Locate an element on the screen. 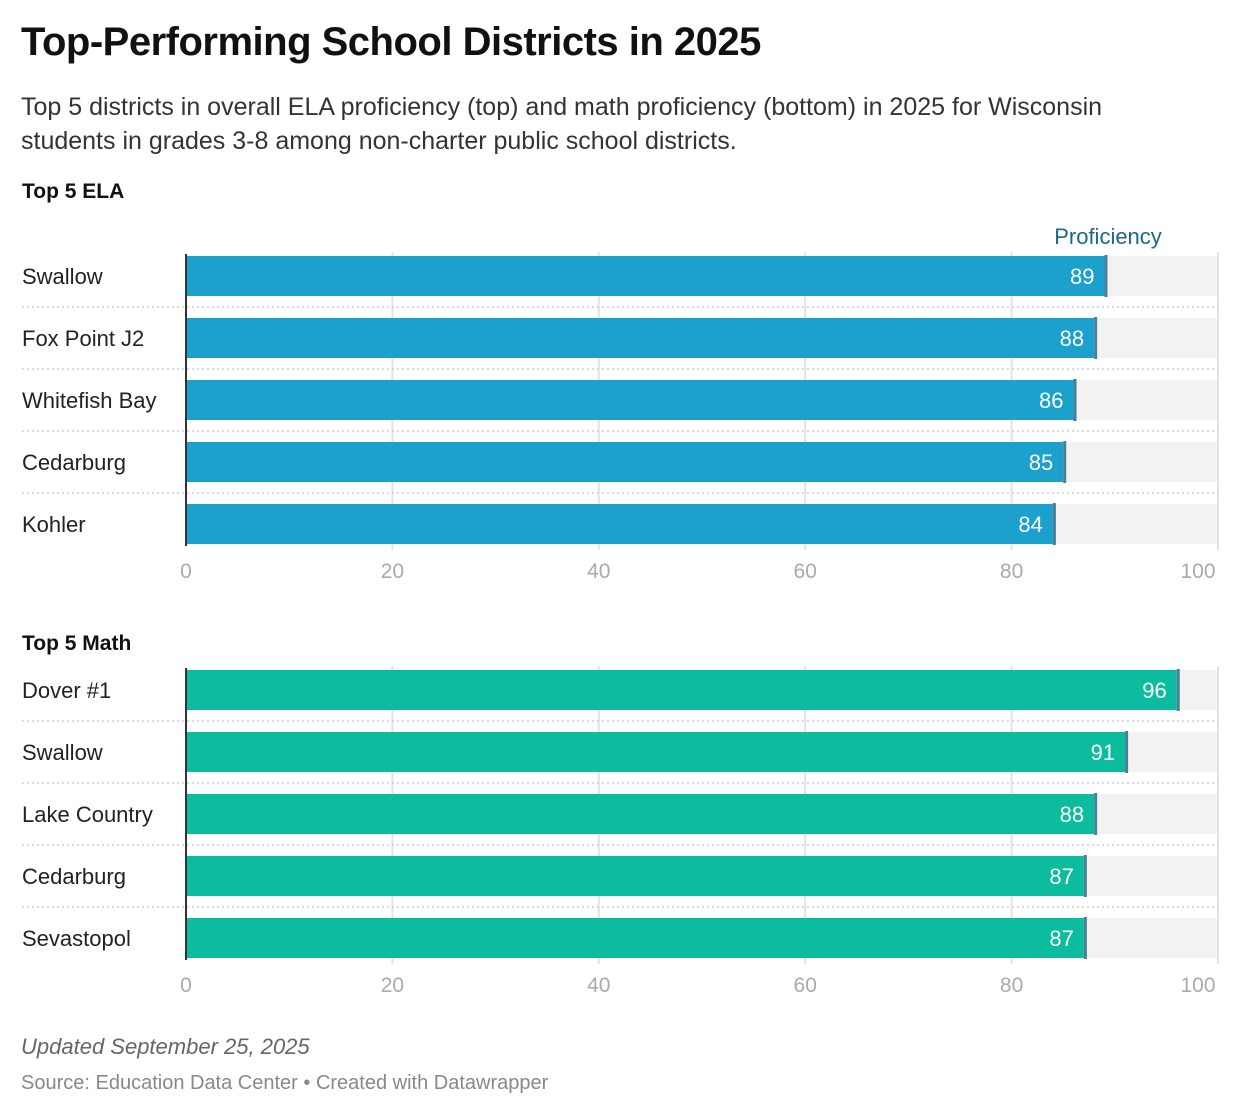 The width and height of the screenshot is (1240, 1118). ela-section-title: Top 5 ELA is located at coordinates (73, 191).